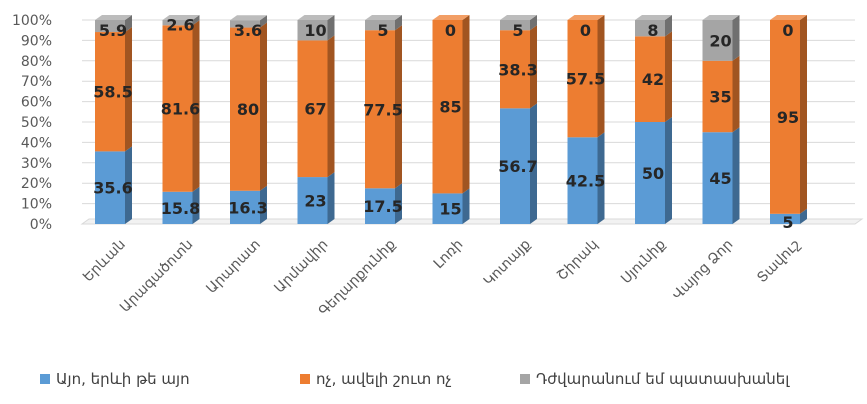  What do you see at coordinates (36, 164) in the screenshot?
I see `y-tick-label: 30%` at bounding box center [36, 164].